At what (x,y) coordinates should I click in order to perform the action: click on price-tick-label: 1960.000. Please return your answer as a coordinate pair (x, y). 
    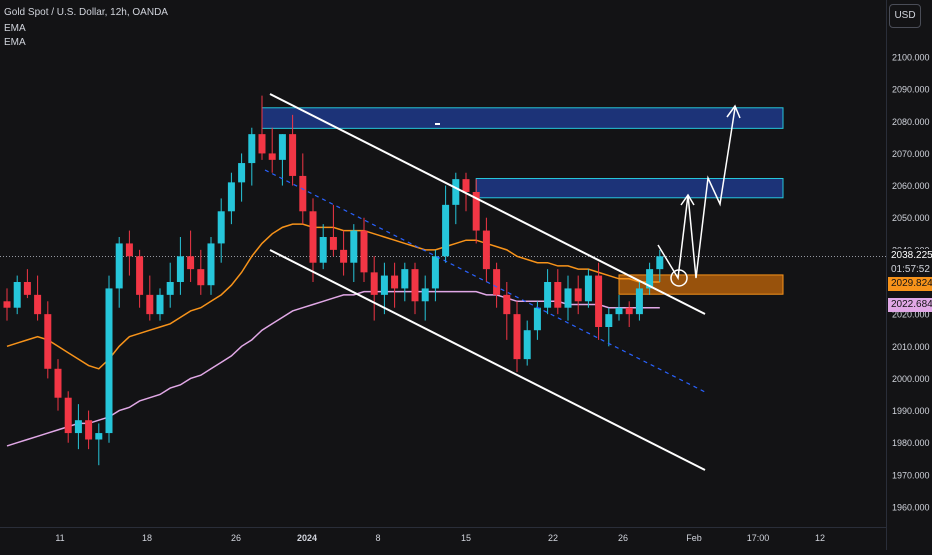
    Looking at the image, I should click on (911, 508).